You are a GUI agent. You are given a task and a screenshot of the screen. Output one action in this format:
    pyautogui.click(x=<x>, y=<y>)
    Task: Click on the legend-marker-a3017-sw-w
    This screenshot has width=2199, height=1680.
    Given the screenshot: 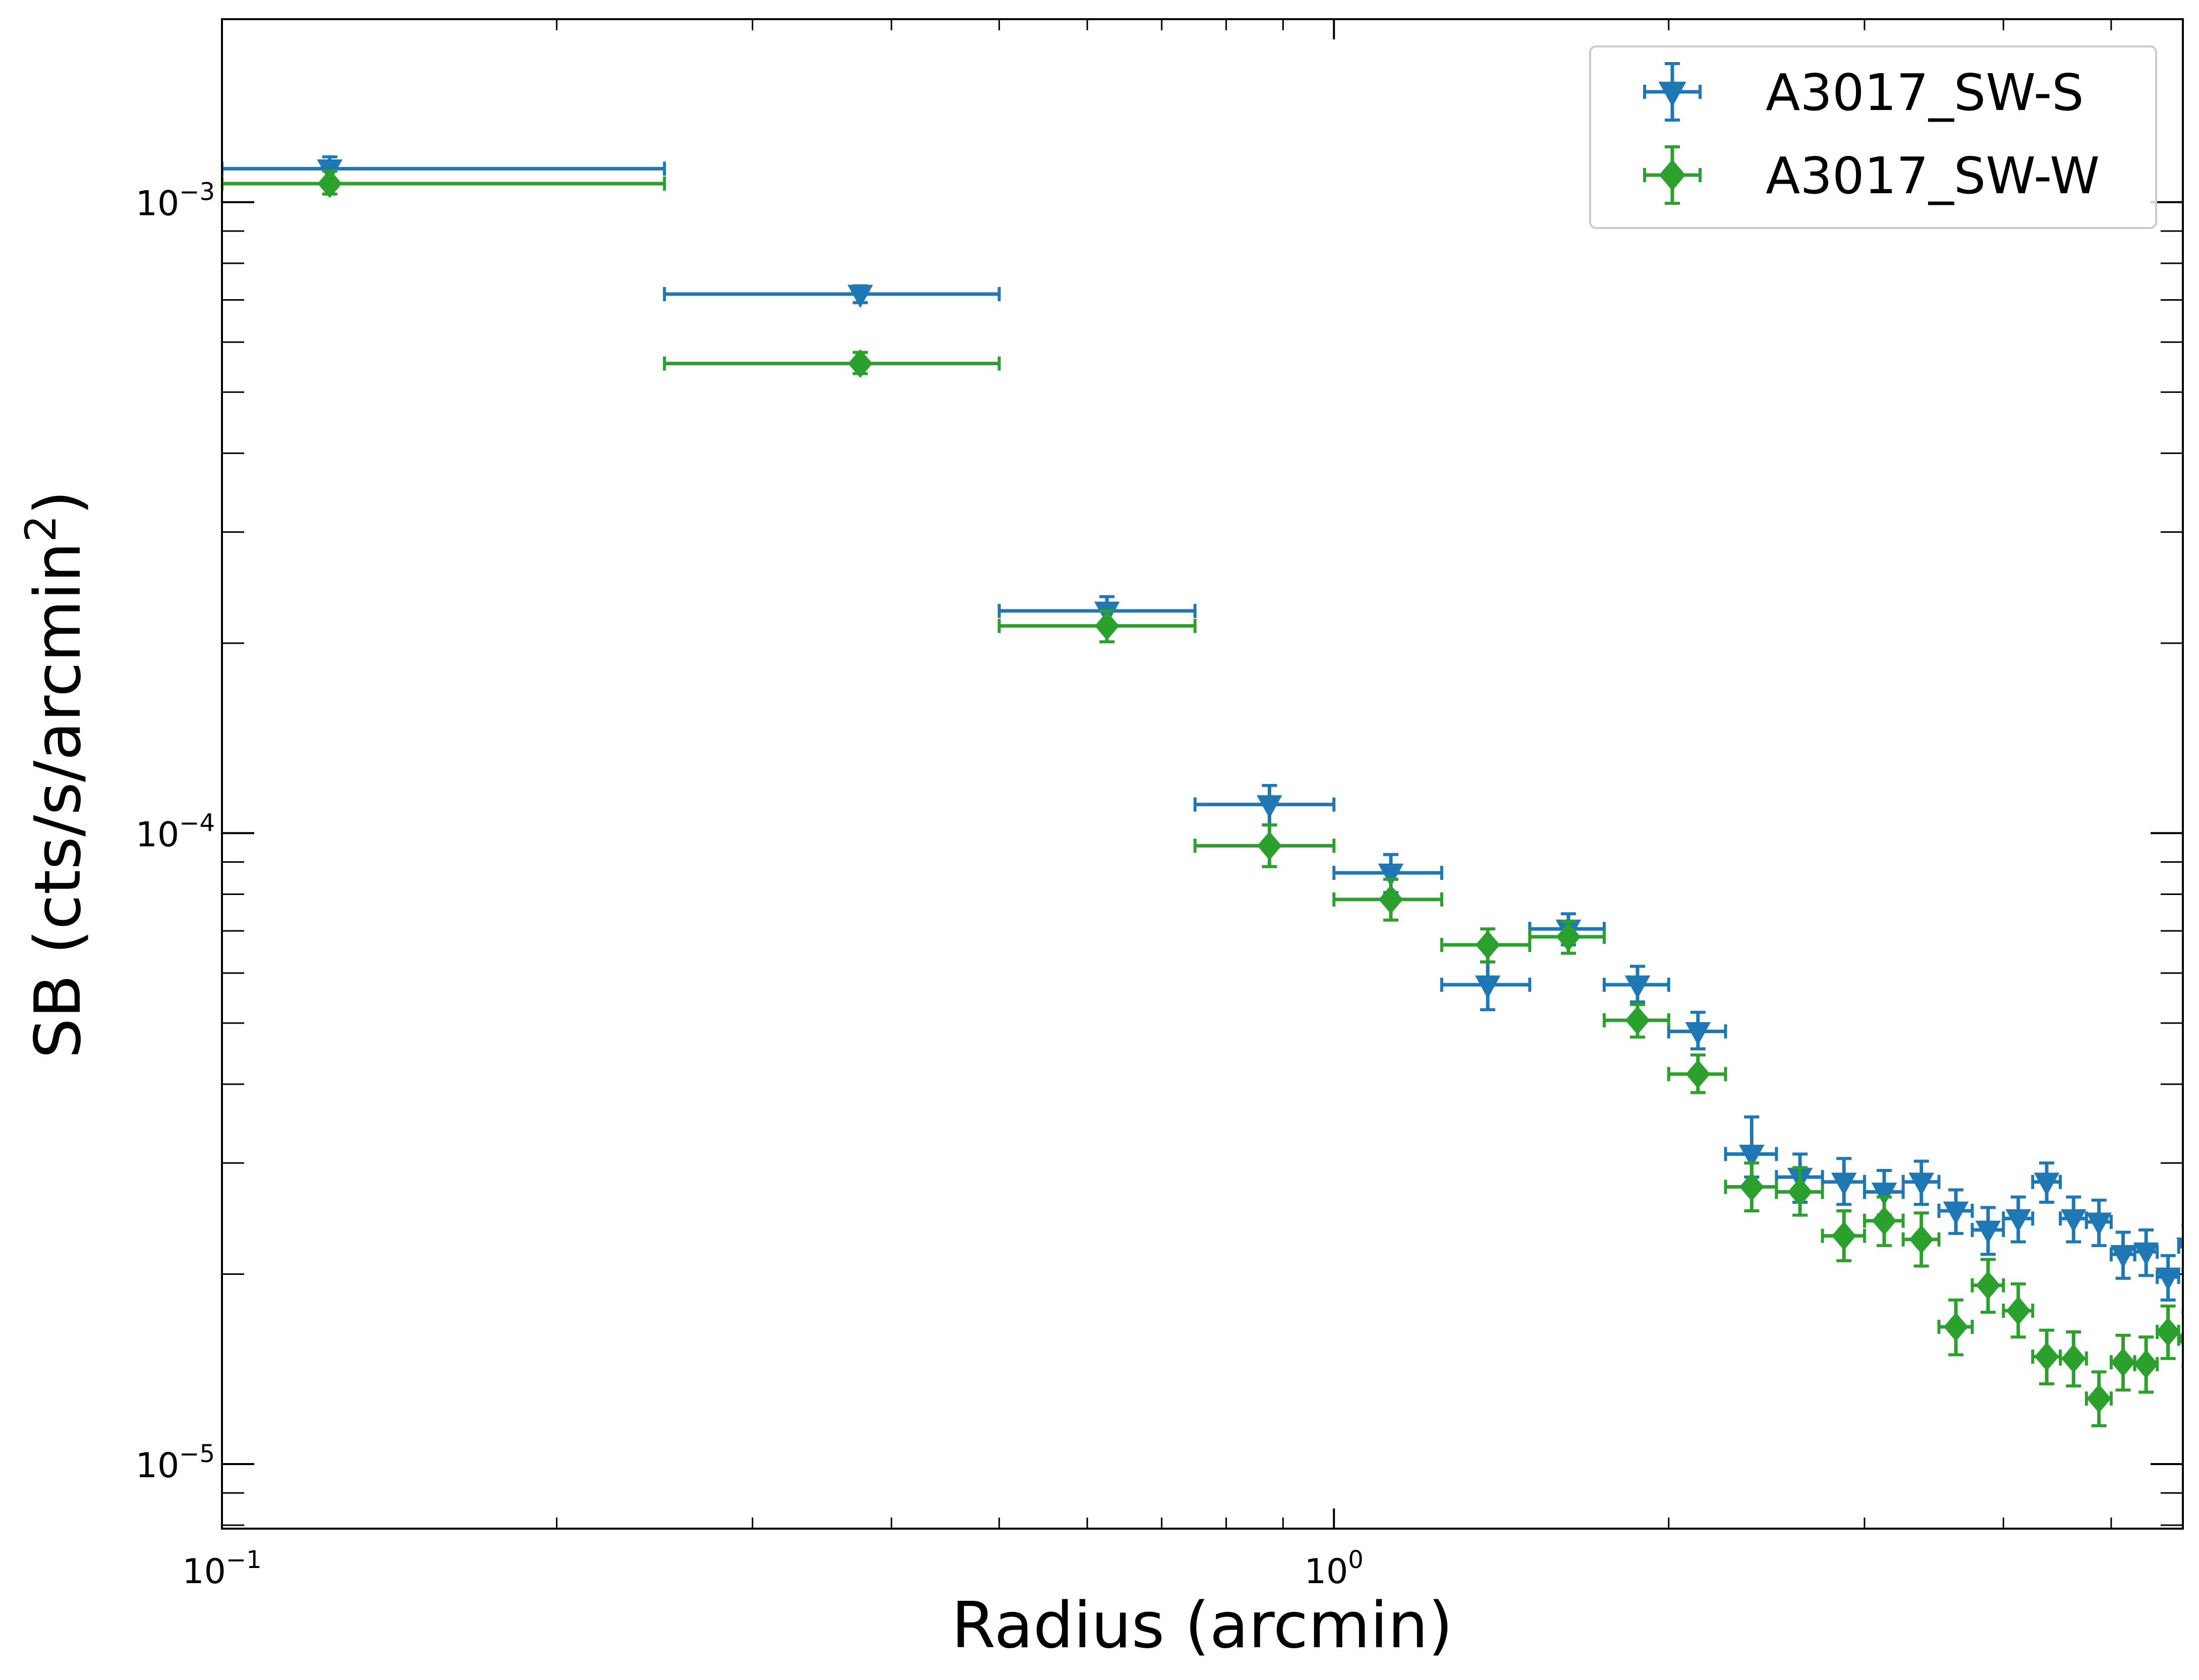 What is the action you would take?
    pyautogui.click(x=1673, y=175)
    